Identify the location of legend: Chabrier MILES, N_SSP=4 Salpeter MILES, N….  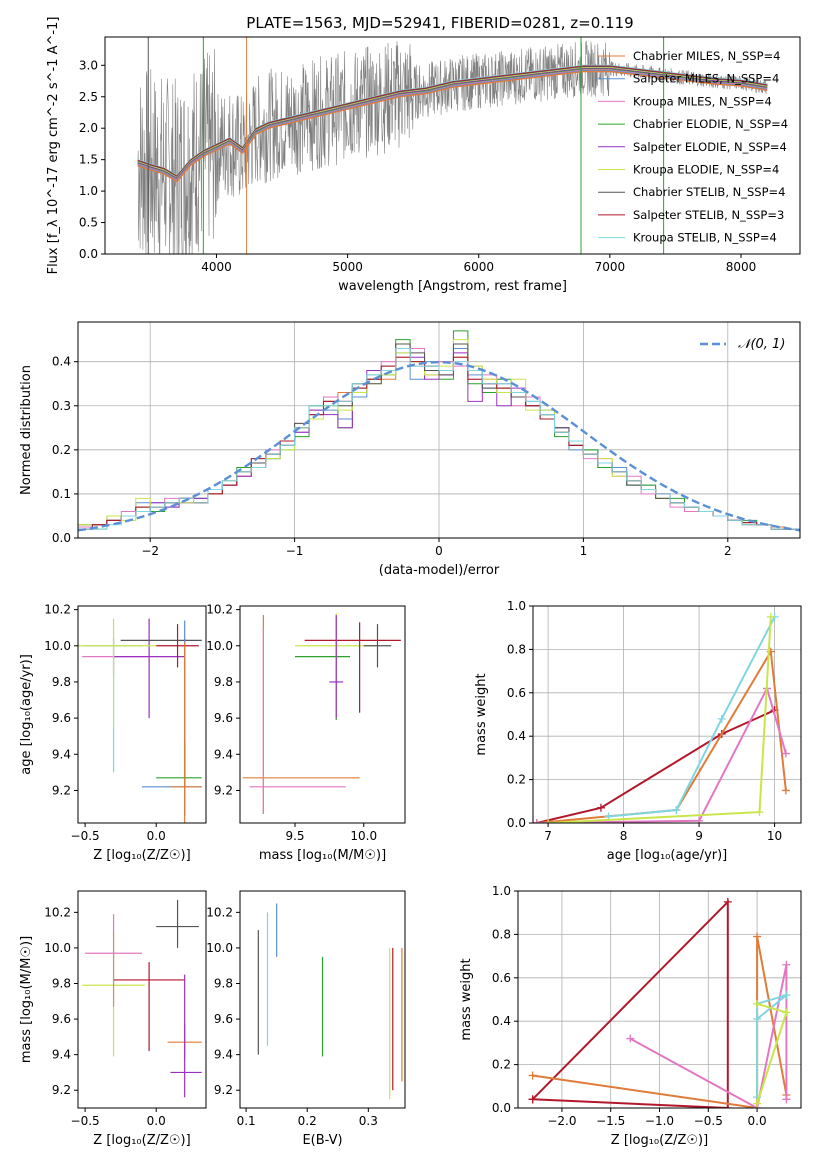
(693, 147).